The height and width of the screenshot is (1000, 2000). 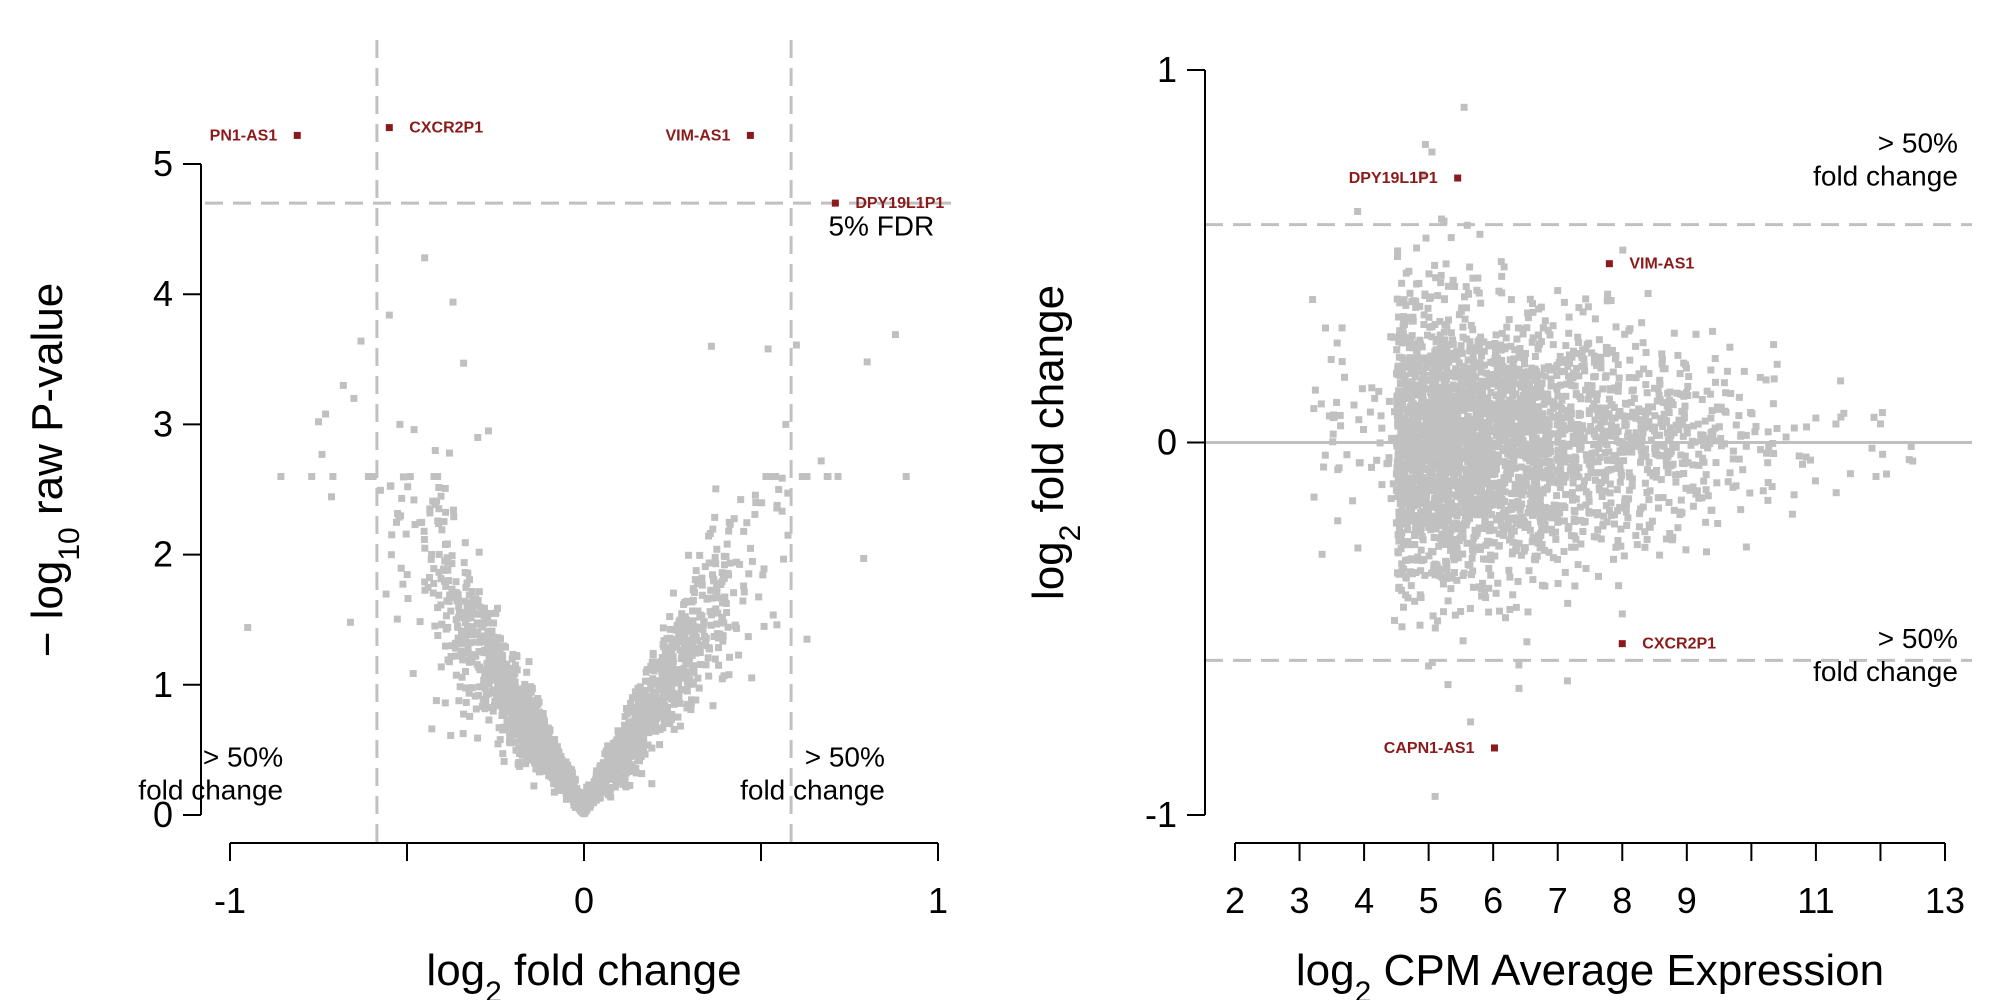 I want to click on x-tick-label: 0, so click(x=584, y=900).